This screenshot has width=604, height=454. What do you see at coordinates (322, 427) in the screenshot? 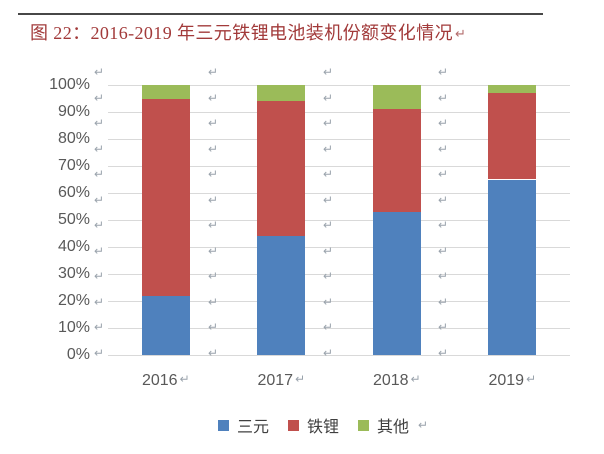
I see `legend-label-lfp: 铁锂` at bounding box center [322, 427].